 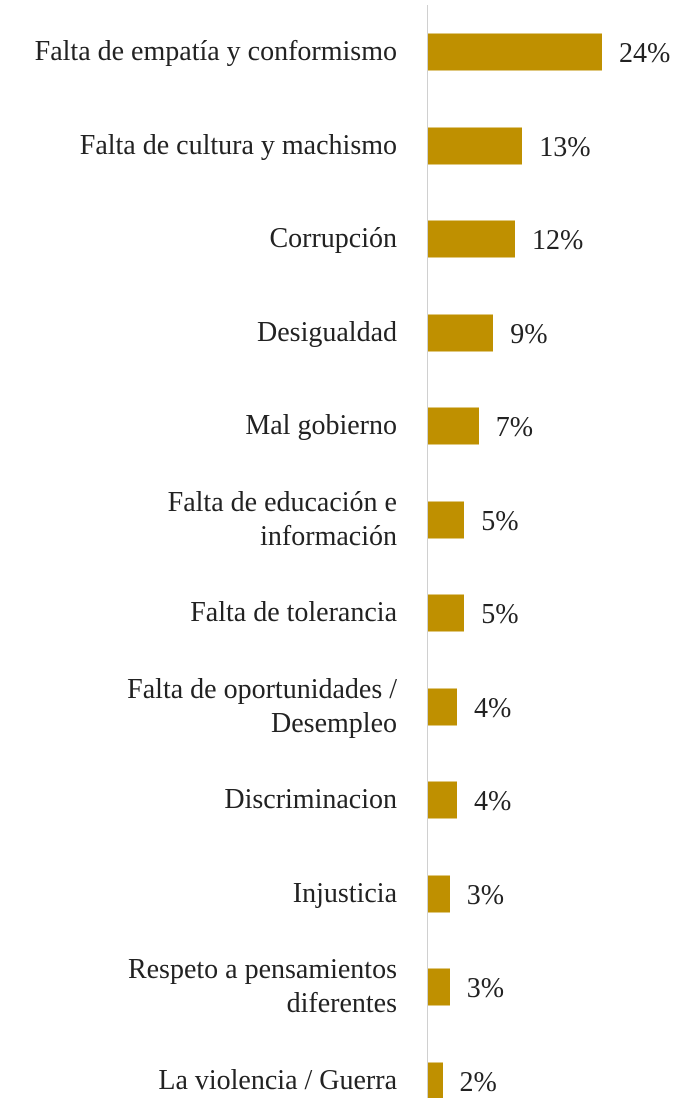 What do you see at coordinates (262, 706) in the screenshot?
I see `category-label: Falta de oportunidades / Desempleo` at bounding box center [262, 706].